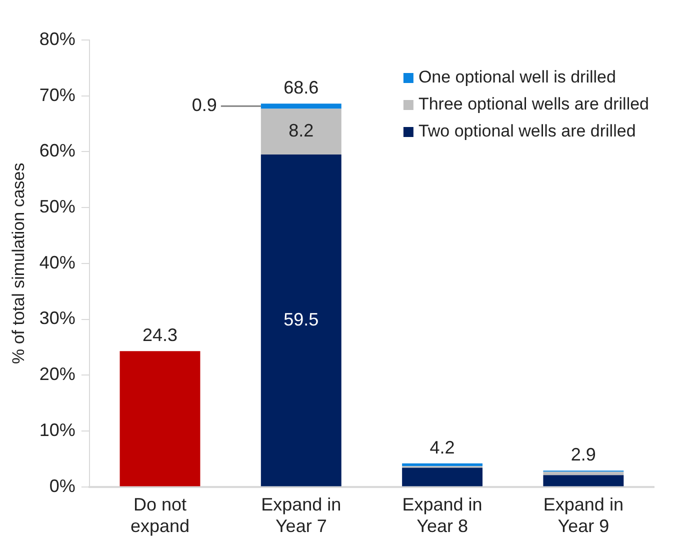 This screenshot has height=551, width=674. Describe the element at coordinates (57, 262) in the screenshot. I see `y-tick-label: 40%` at that location.